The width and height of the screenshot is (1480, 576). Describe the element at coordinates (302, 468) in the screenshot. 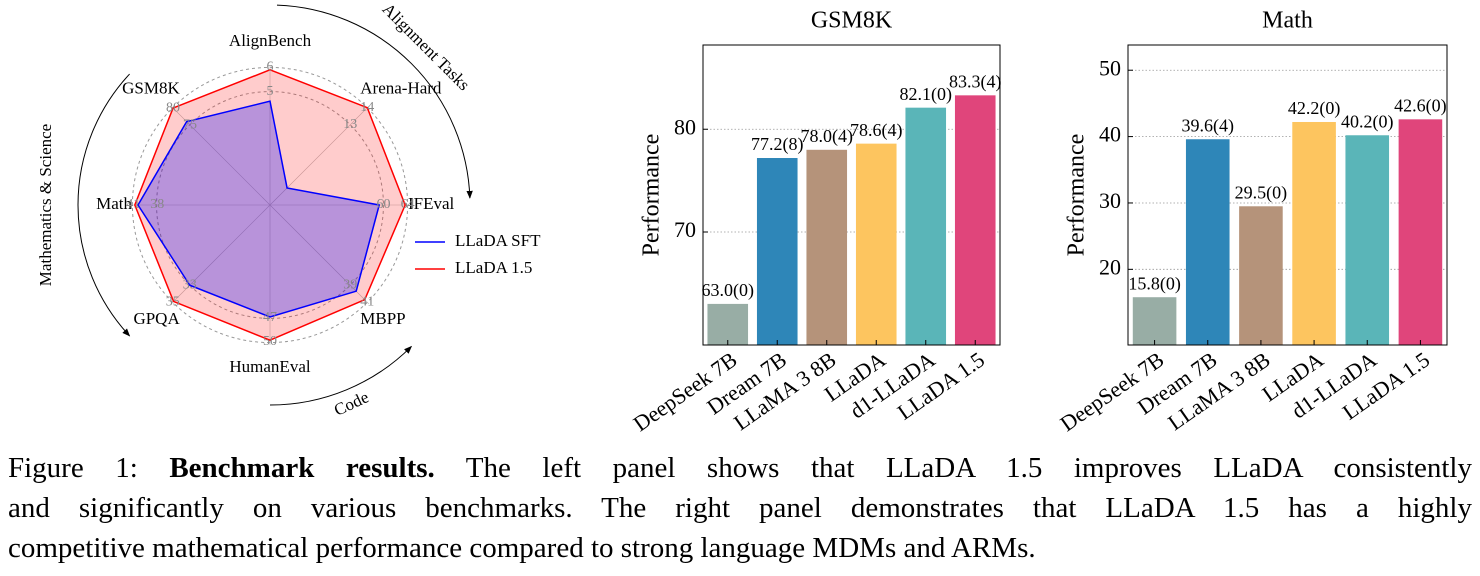

I see `caption-title: Benchmark results.` at that location.